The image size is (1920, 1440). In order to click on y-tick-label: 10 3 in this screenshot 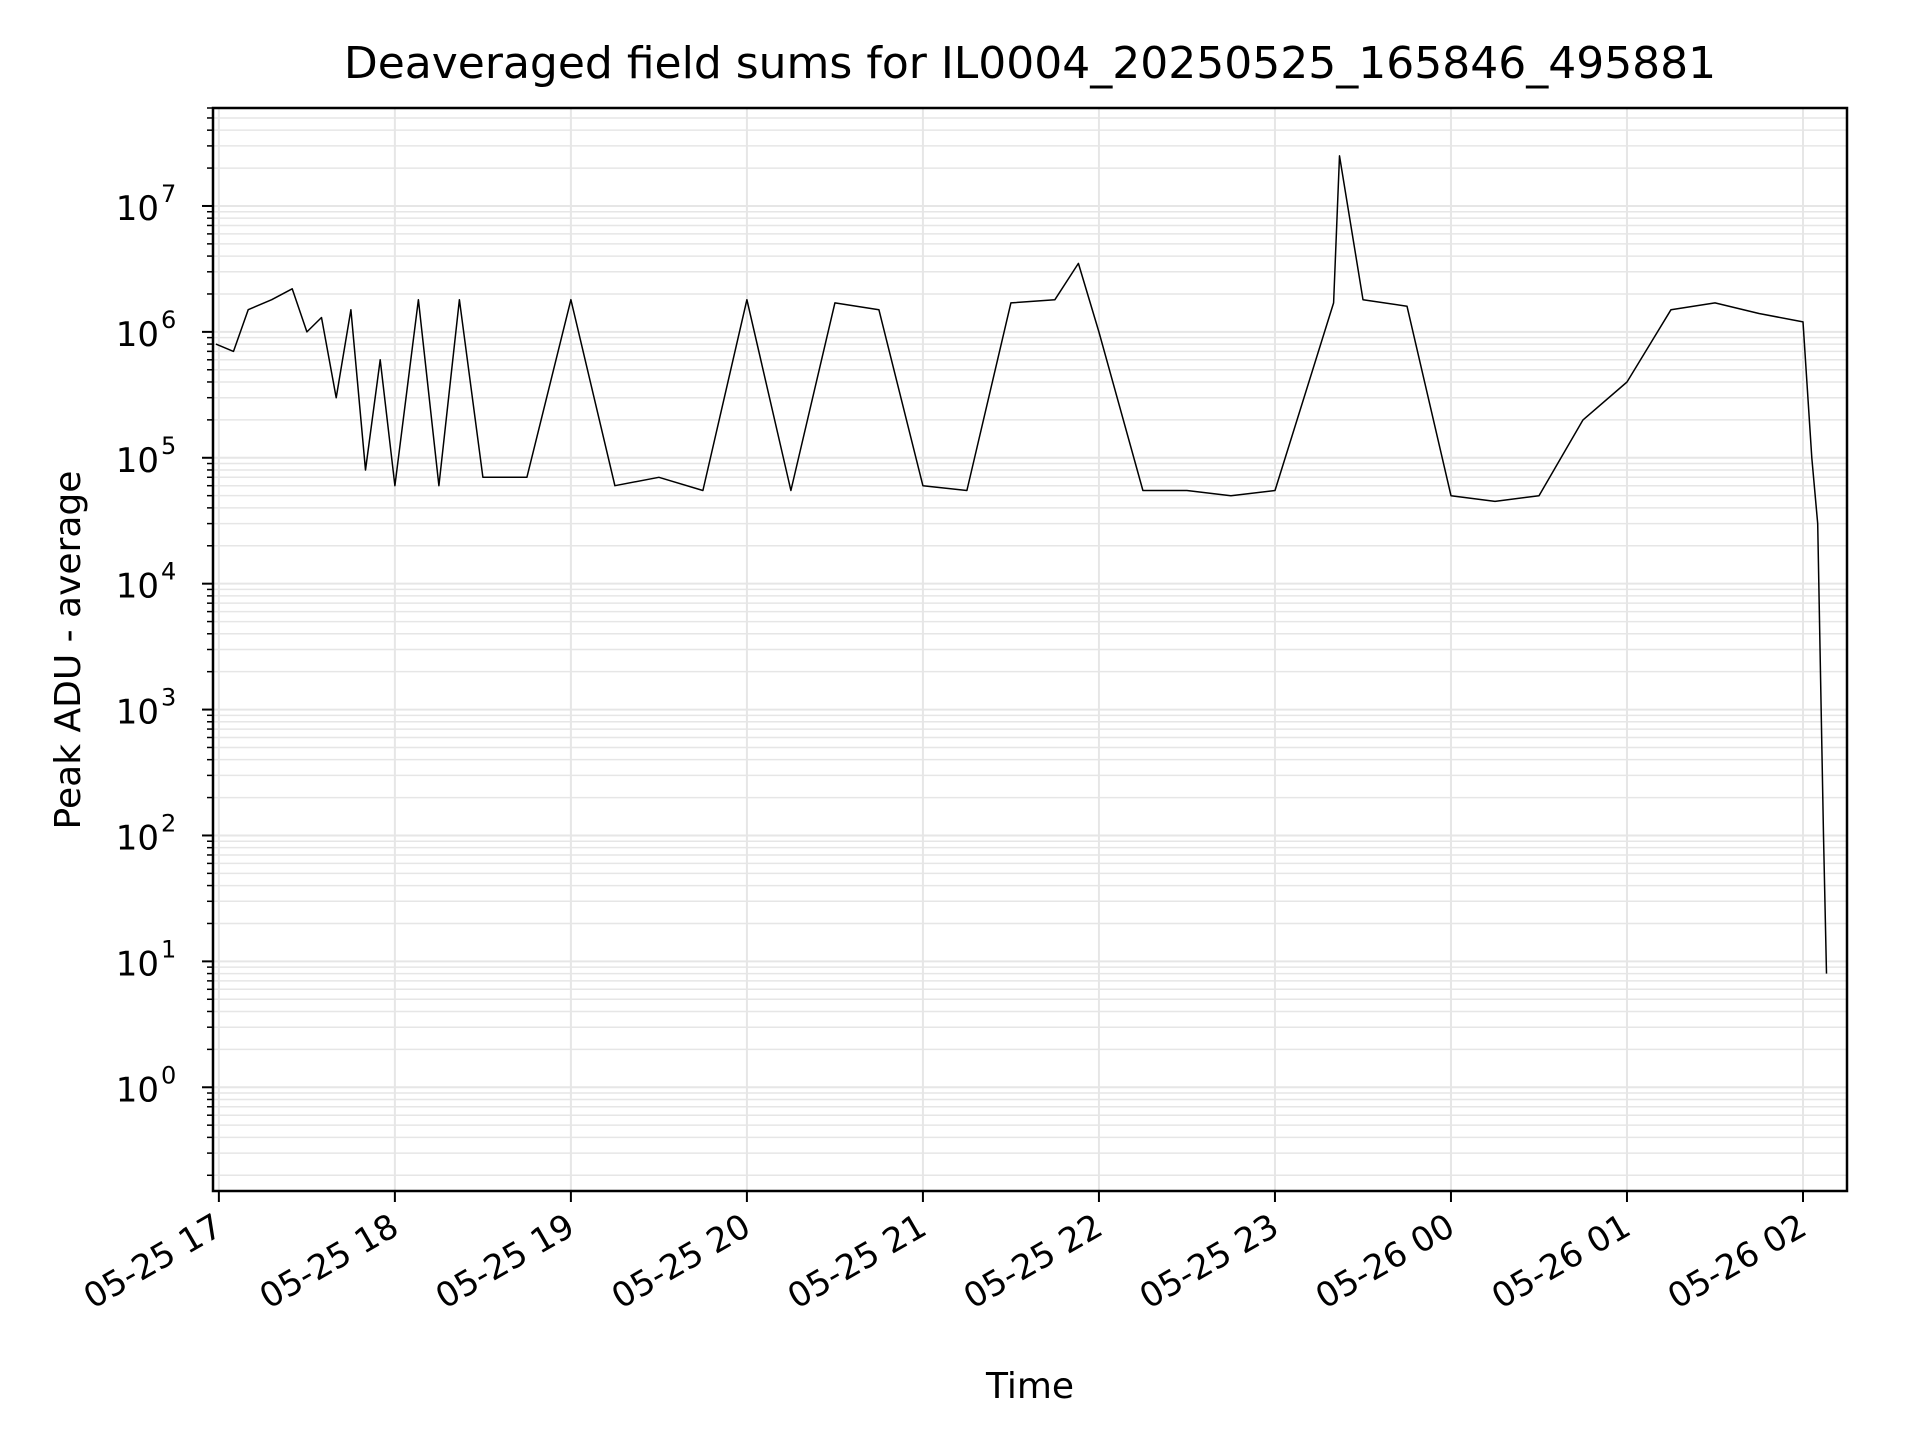, I will do `click(146, 708)`.